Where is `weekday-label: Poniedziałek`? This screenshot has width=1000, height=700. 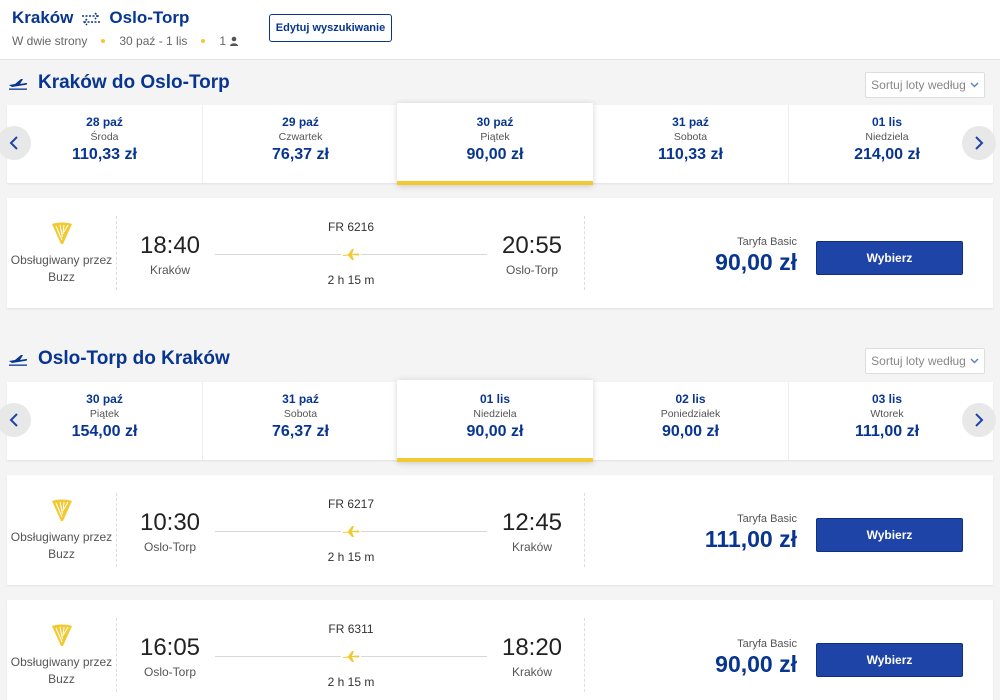 weekday-label: Poniedziałek is located at coordinates (690, 414).